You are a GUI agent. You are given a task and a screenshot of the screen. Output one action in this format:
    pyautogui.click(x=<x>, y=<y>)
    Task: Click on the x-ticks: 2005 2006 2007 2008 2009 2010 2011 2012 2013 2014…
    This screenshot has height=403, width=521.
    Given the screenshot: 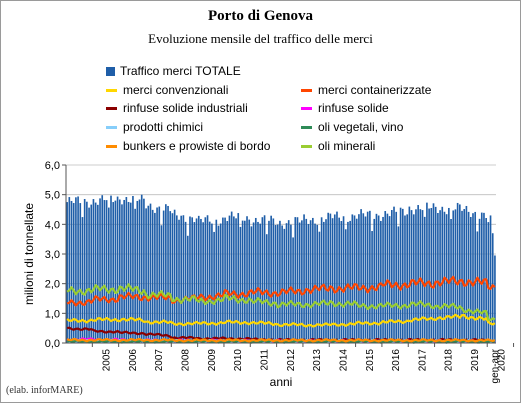 What is the action you would take?
    pyautogui.click(x=303, y=363)
    